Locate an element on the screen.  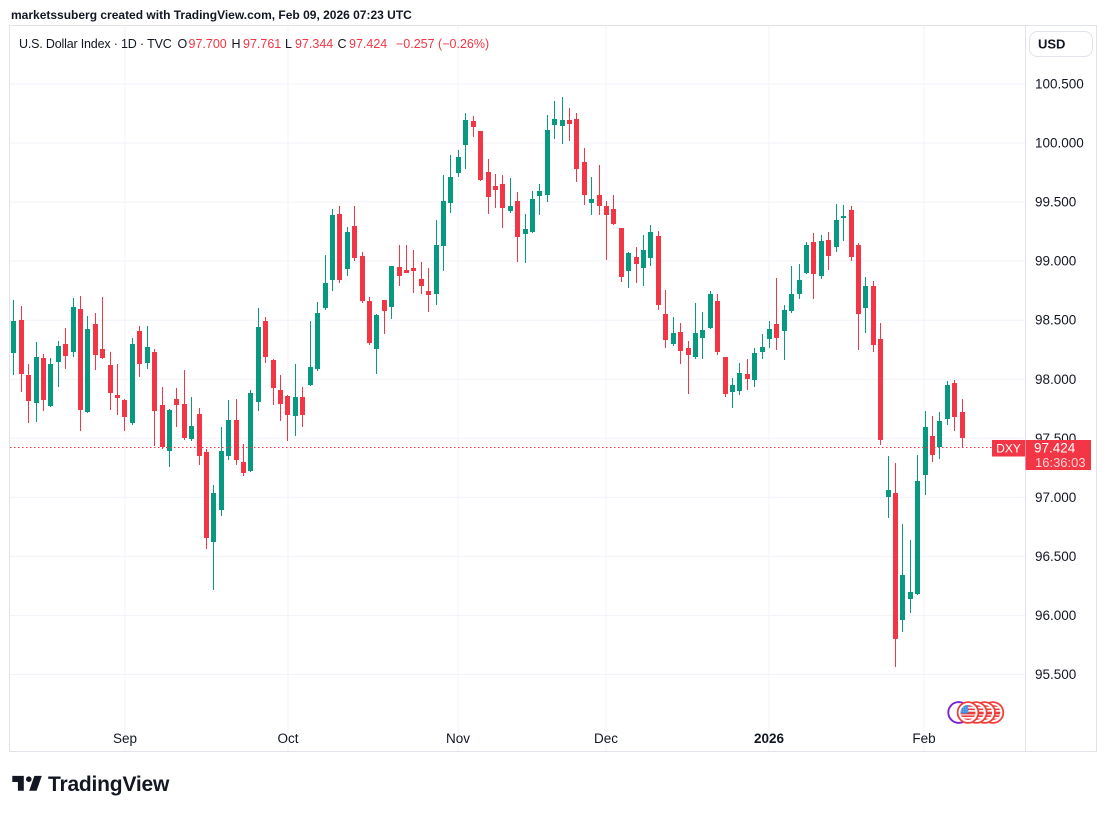
svg-text: Nov is located at coordinates (458, 738).